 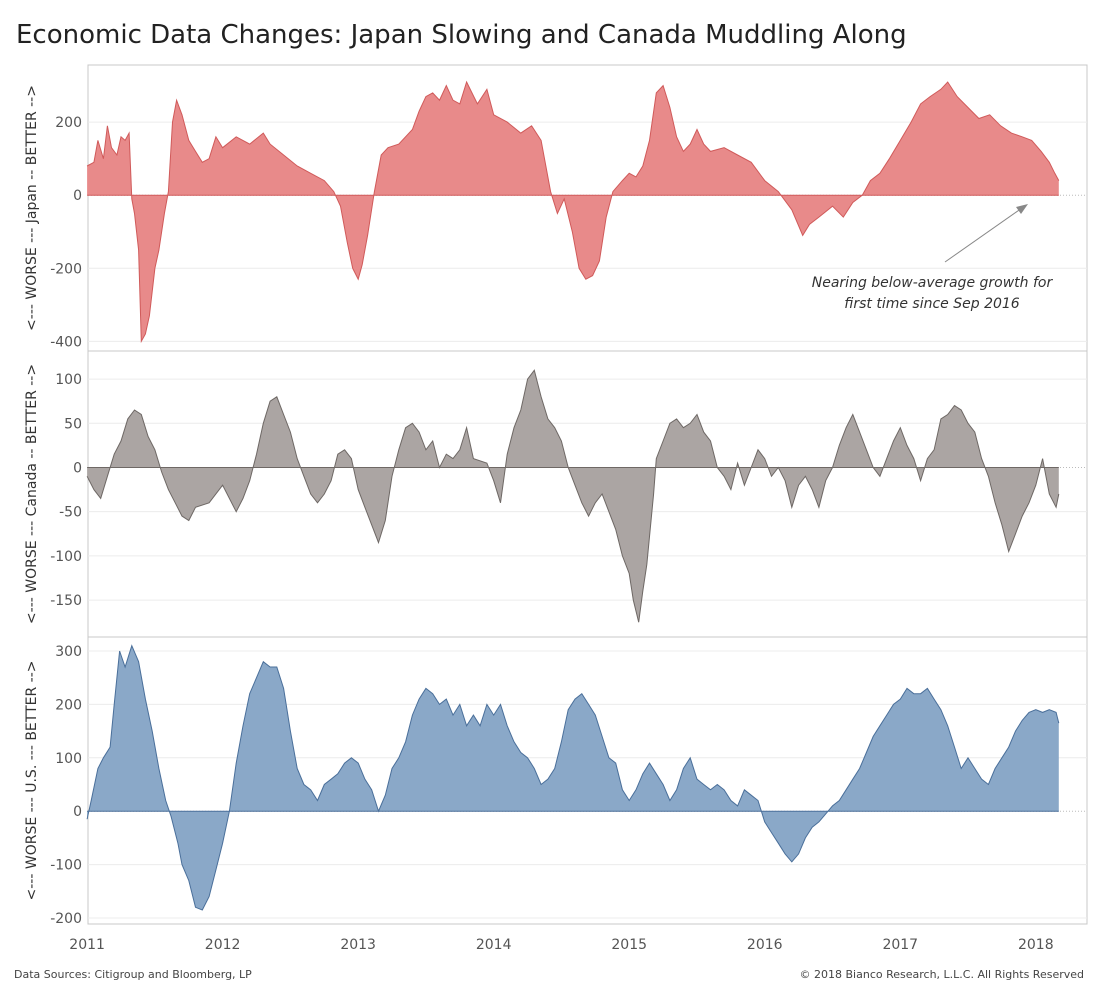 What do you see at coordinates (77, 196) in the screenshot?
I see `japan-y-tick-label: 0` at bounding box center [77, 196].